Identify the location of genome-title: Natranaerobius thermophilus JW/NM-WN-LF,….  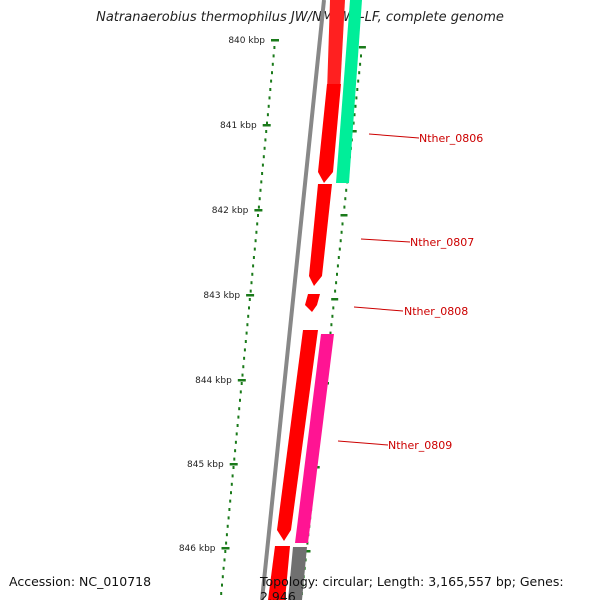
(300, 17).